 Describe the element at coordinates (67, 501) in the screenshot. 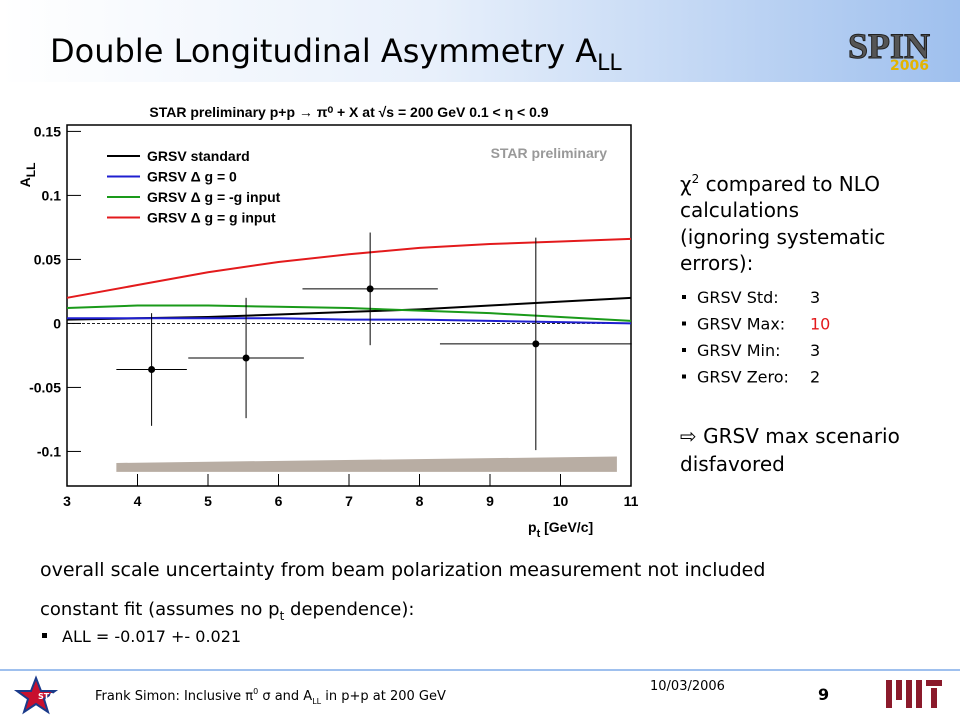

I see `x-tick-label: 3` at that location.